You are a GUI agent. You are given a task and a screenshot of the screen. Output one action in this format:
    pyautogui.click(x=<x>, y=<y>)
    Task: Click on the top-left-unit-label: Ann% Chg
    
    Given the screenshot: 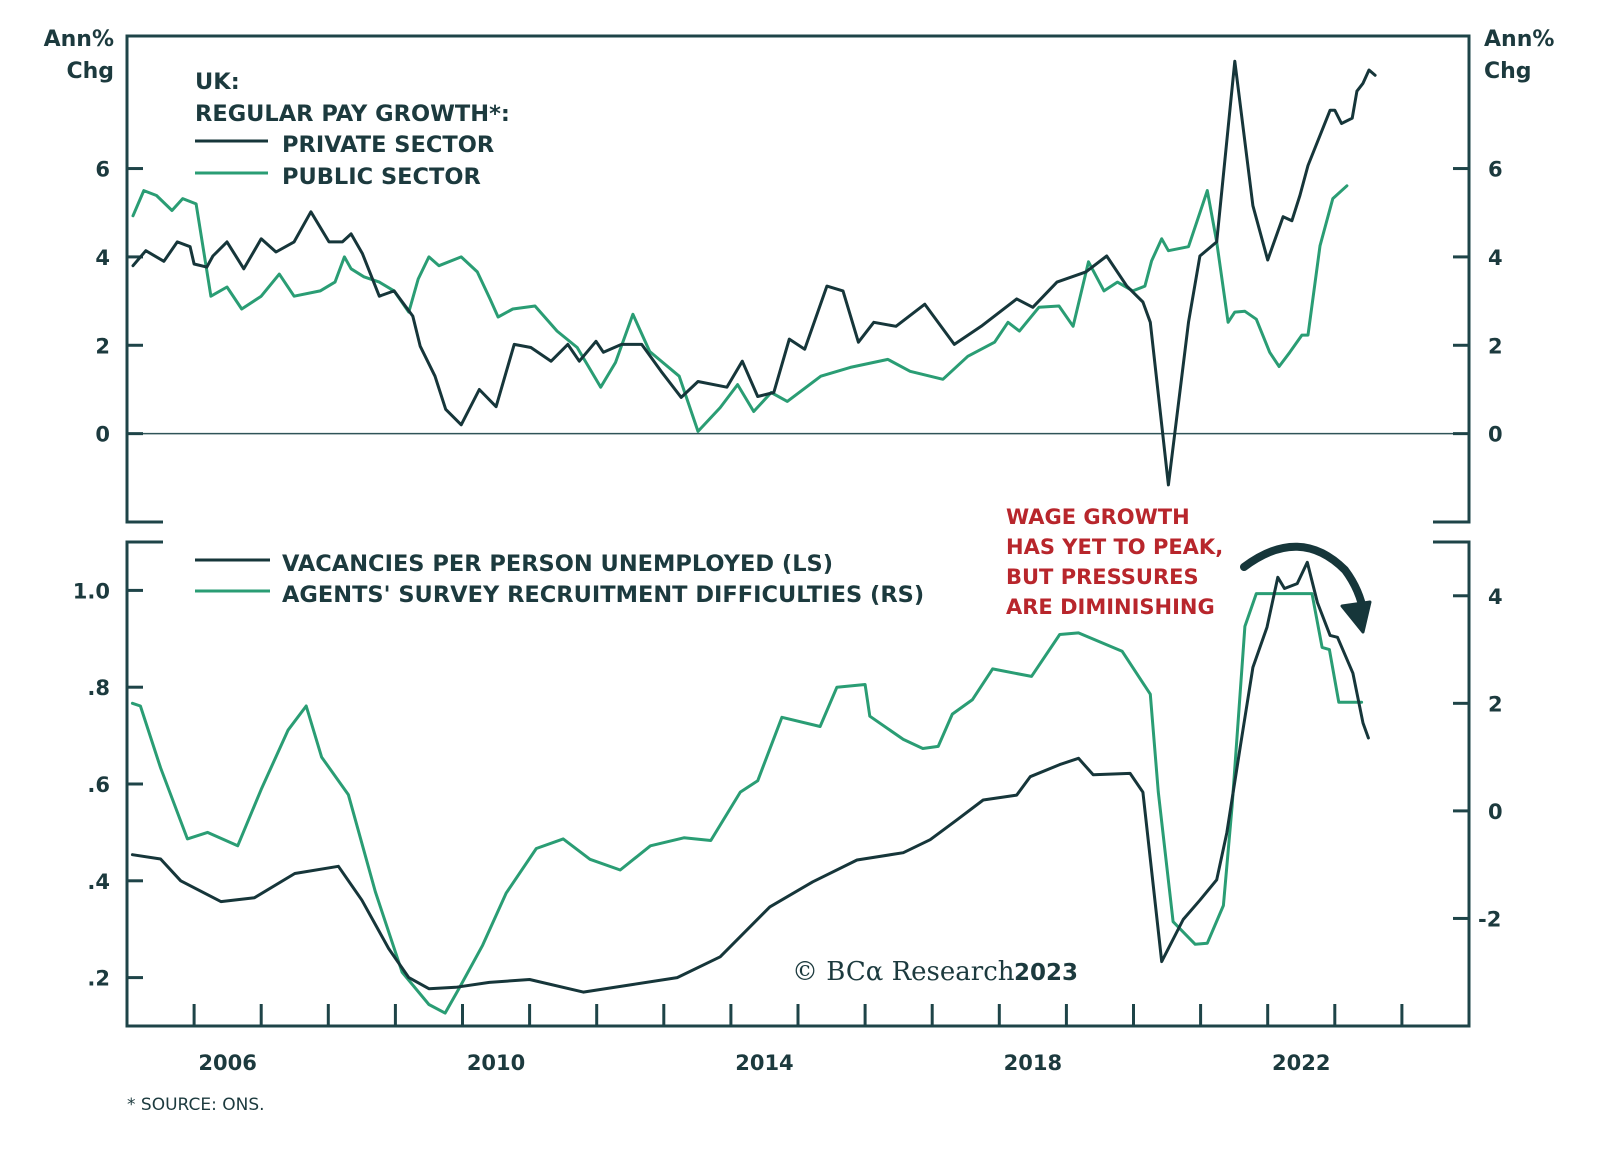 What is the action you would take?
    pyautogui.click(x=79, y=55)
    